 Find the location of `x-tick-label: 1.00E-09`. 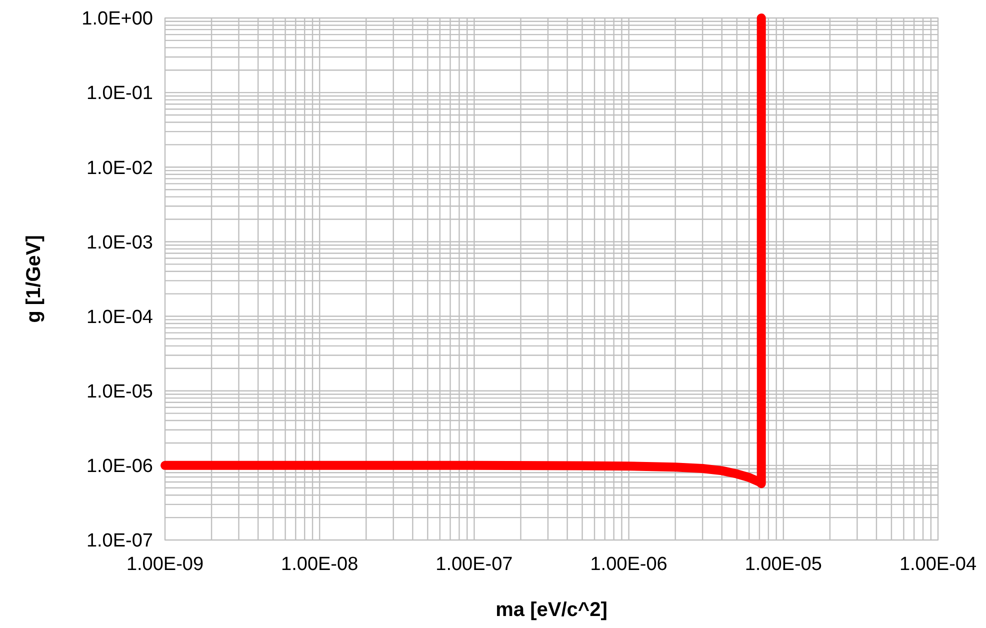

x-tick-label: 1.00E-09 is located at coordinates (165, 564).